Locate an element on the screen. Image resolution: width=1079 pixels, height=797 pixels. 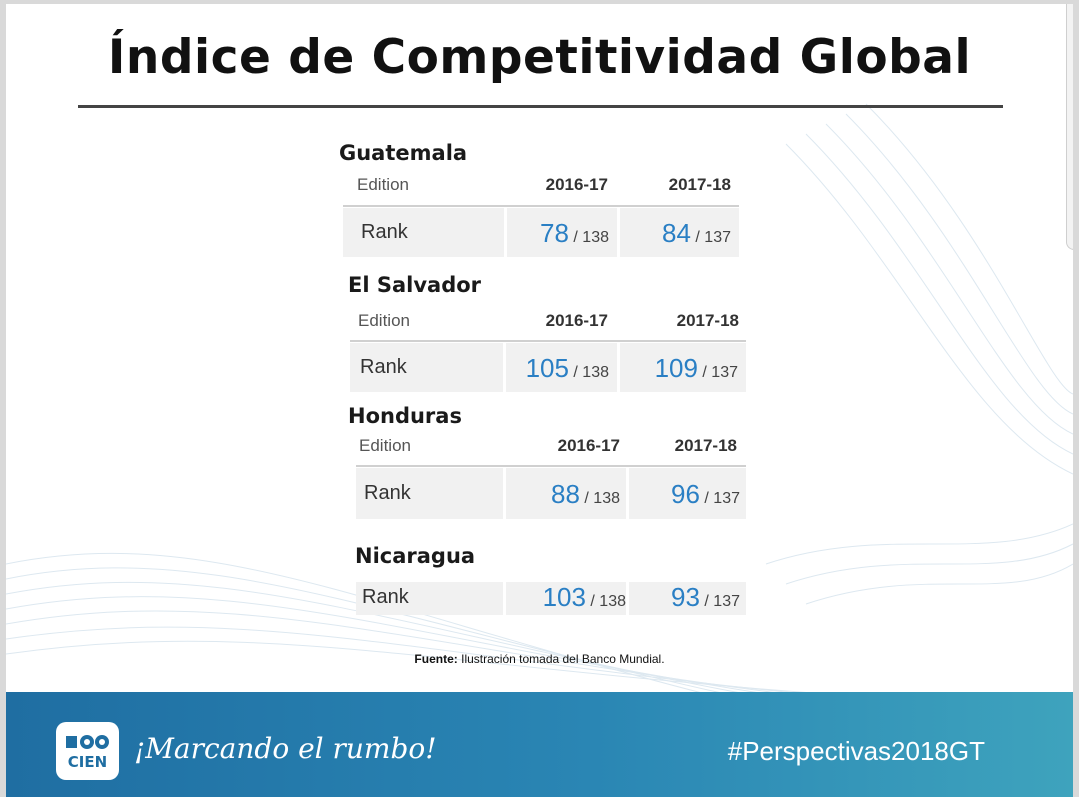
hashtag: #Perspectivas2018GT is located at coordinates (856, 751).